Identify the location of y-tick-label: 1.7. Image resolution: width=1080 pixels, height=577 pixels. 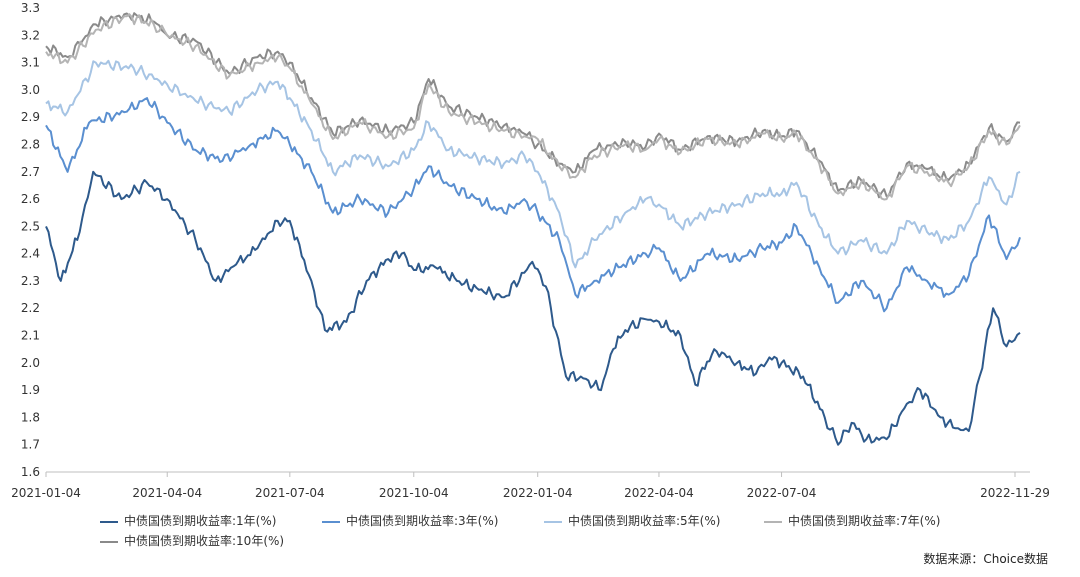
(30, 445).